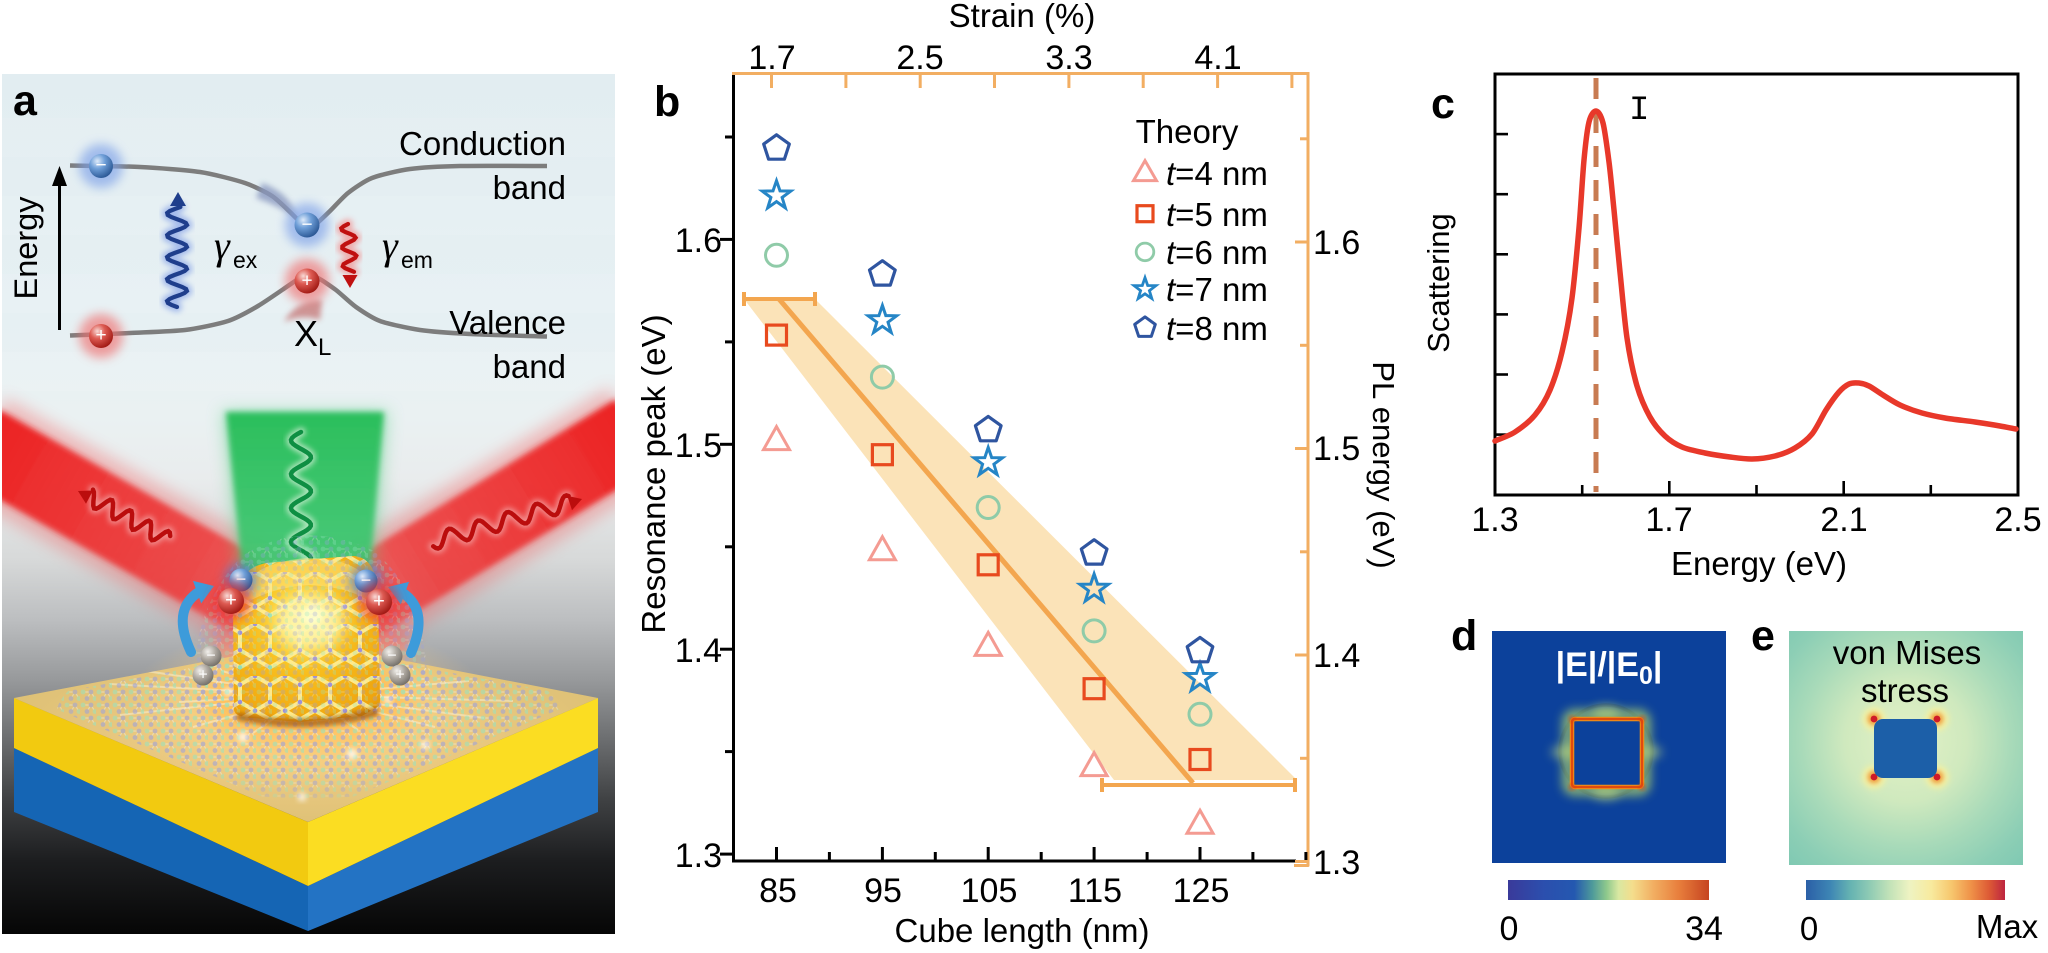 This screenshot has width=2048, height=953. What do you see at coordinates (1843, 520) in the screenshot?
I see `svg-text: 2.1` at bounding box center [1843, 520].